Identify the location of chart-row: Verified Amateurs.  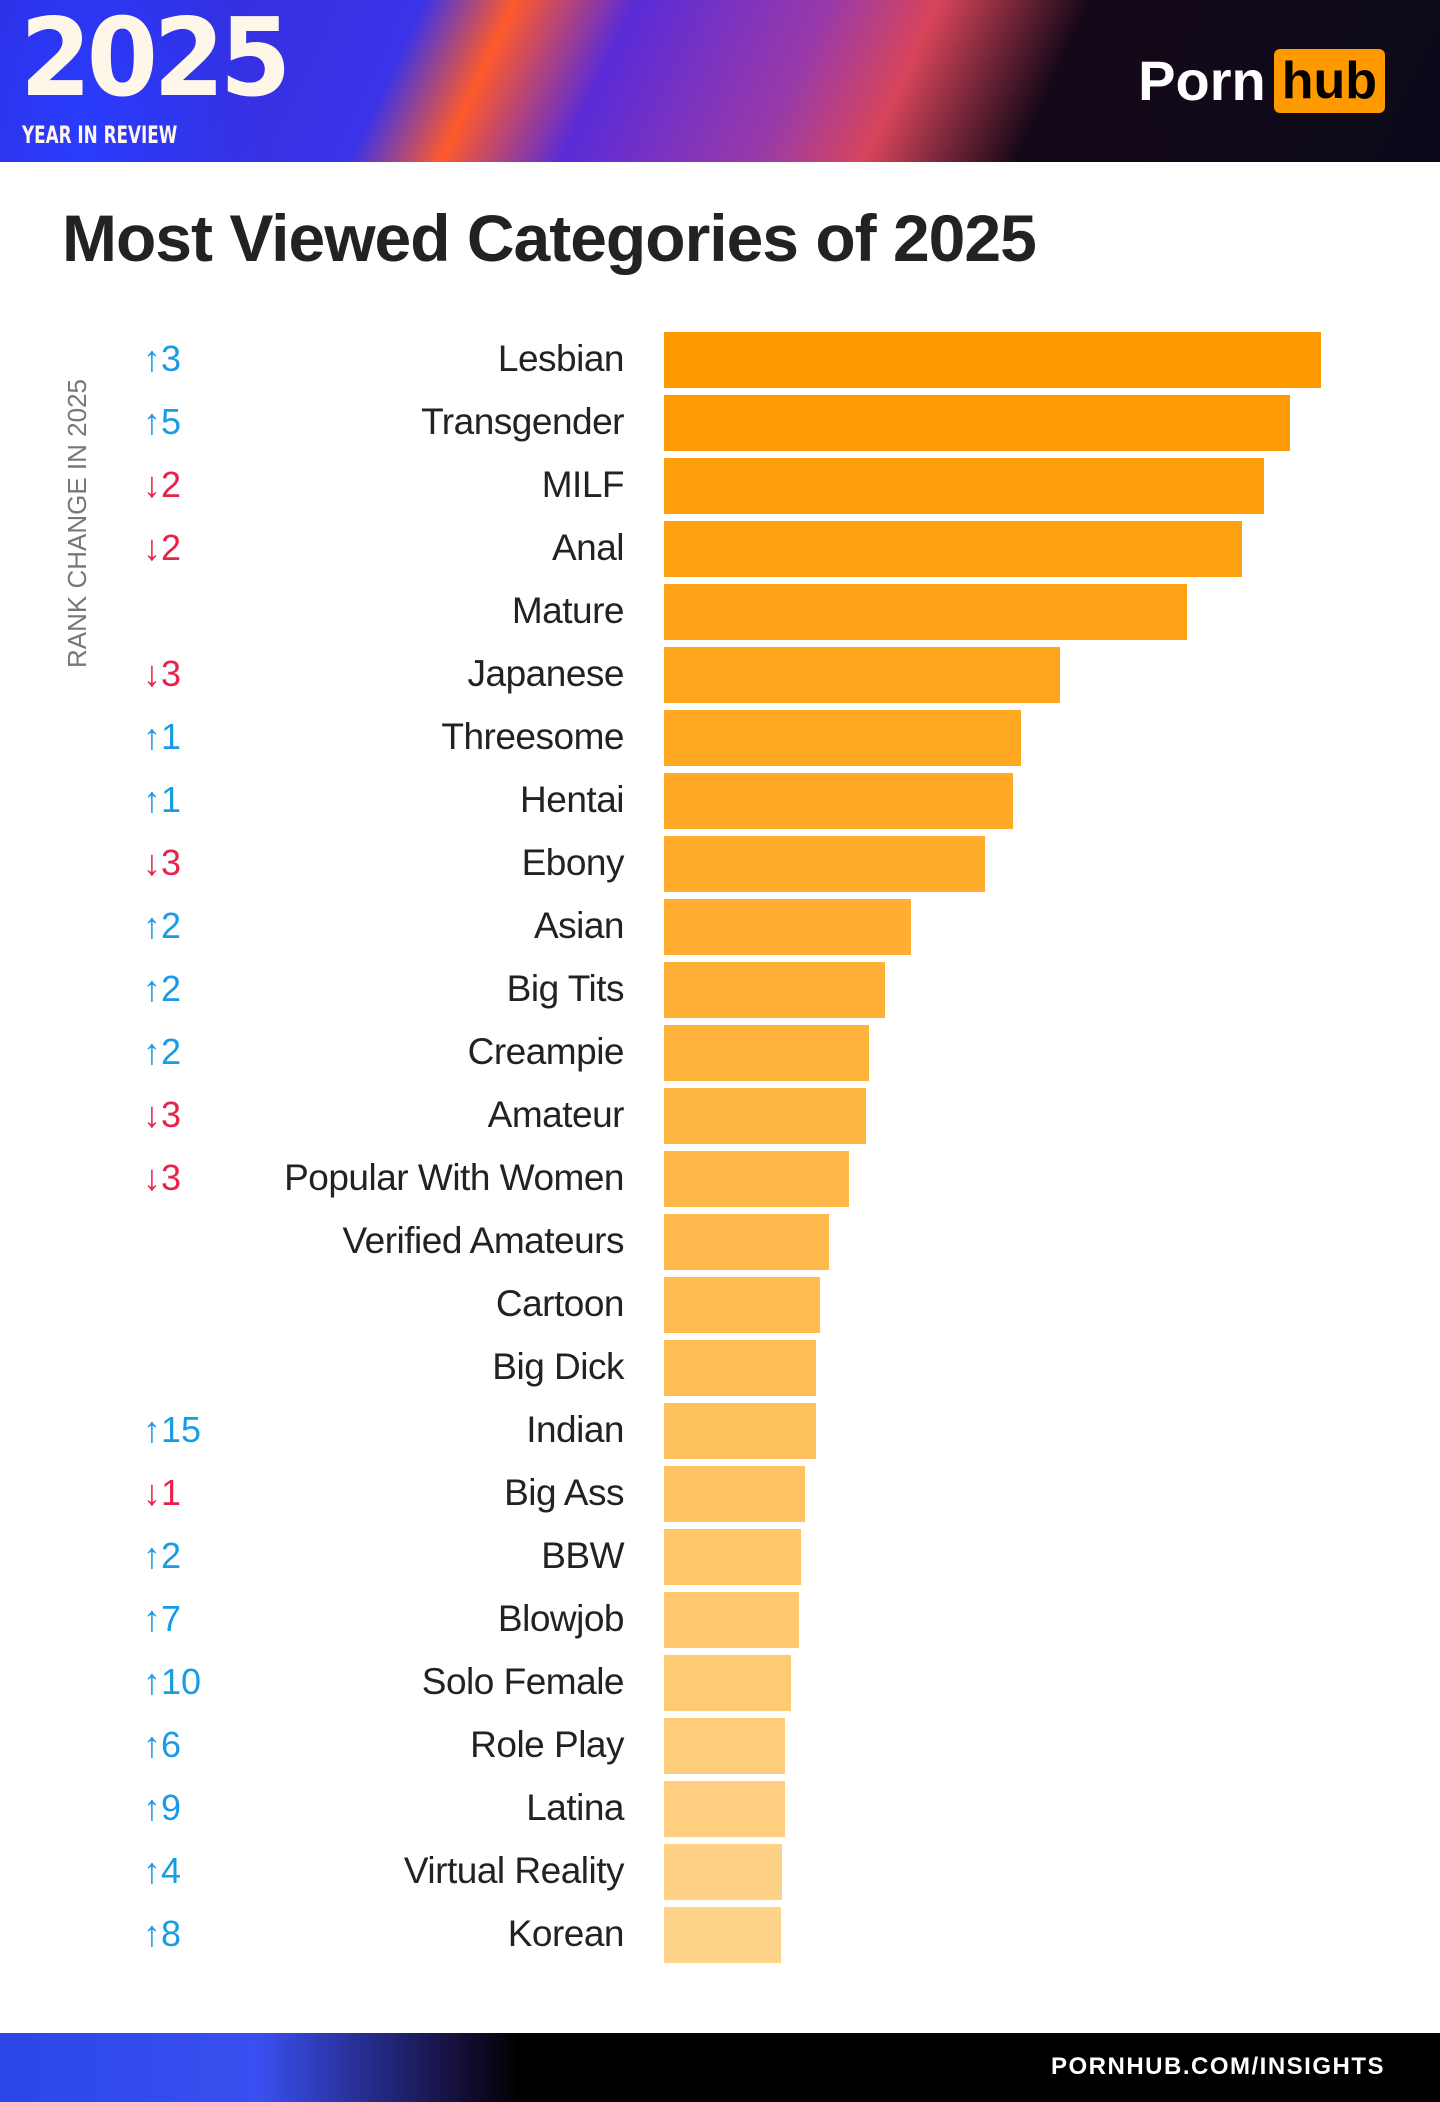
(720, 1245).